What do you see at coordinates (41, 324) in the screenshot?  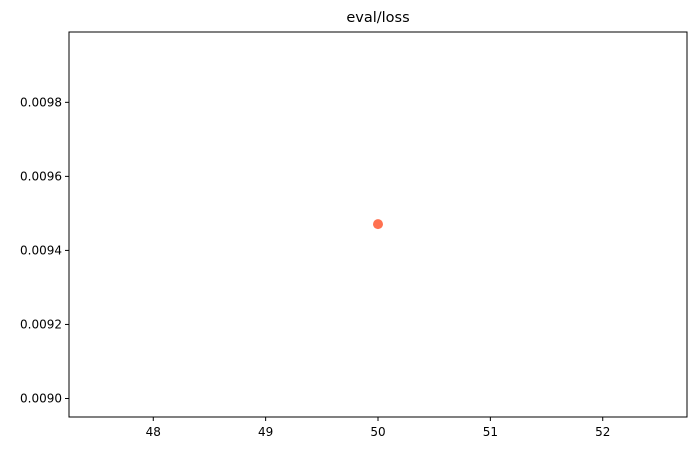 I see `y-tick-label: 0.0092` at bounding box center [41, 324].